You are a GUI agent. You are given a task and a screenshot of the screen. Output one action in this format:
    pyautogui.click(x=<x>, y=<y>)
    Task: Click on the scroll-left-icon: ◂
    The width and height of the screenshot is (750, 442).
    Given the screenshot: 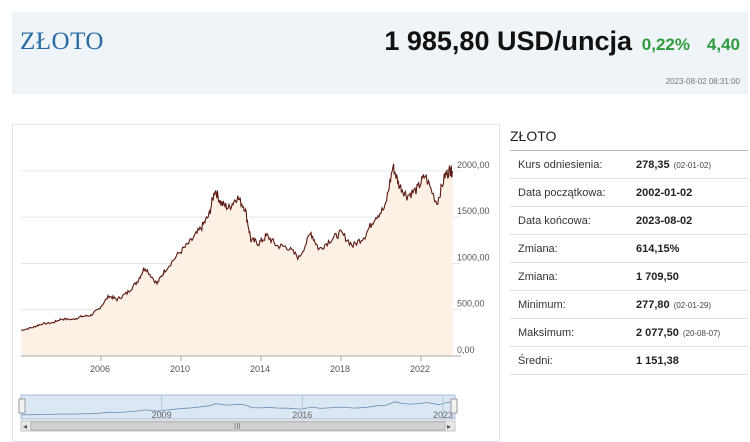 What is the action you would take?
    pyautogui.click(x=25, y=426)
    